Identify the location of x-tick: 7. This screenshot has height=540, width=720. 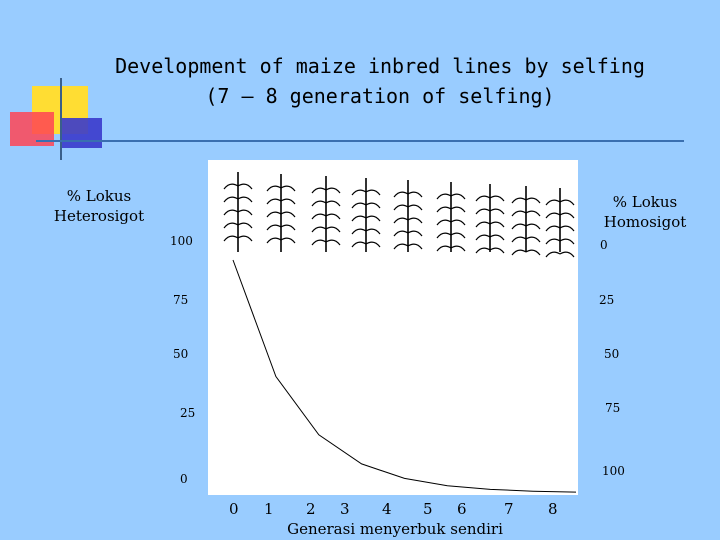
(509, 509).